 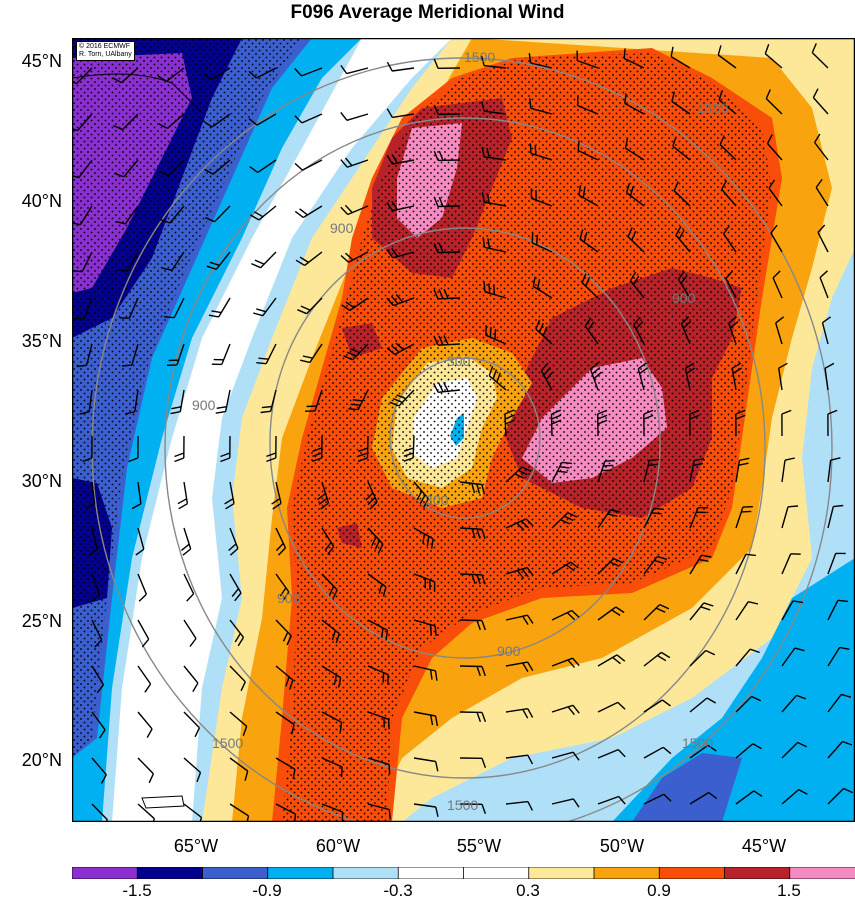 I want to click on lat-label: 40°N, so click(x=41, y=201).